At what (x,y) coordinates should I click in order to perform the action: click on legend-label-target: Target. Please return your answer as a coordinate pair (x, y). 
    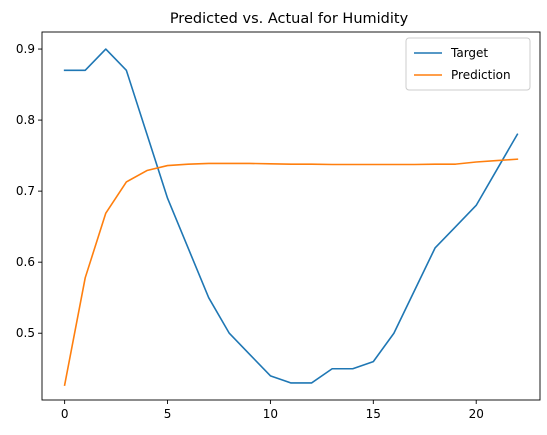
    Looking at the image, I should click on (469, 53).